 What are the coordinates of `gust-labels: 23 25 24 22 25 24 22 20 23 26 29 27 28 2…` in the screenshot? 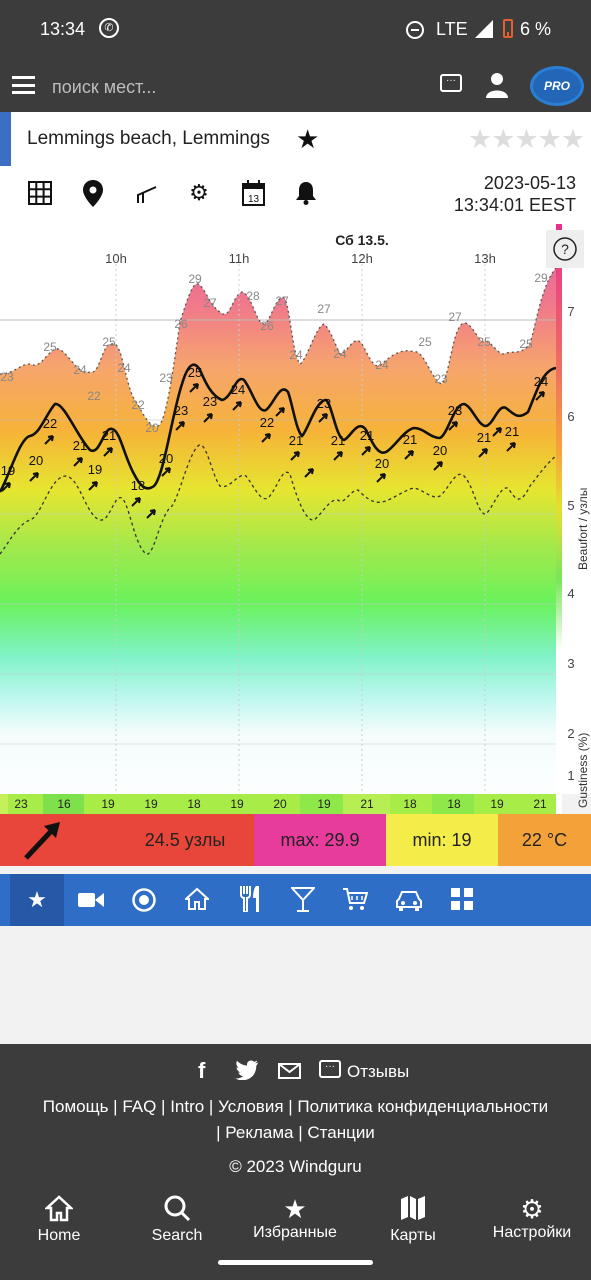 It's located at (274, 353).